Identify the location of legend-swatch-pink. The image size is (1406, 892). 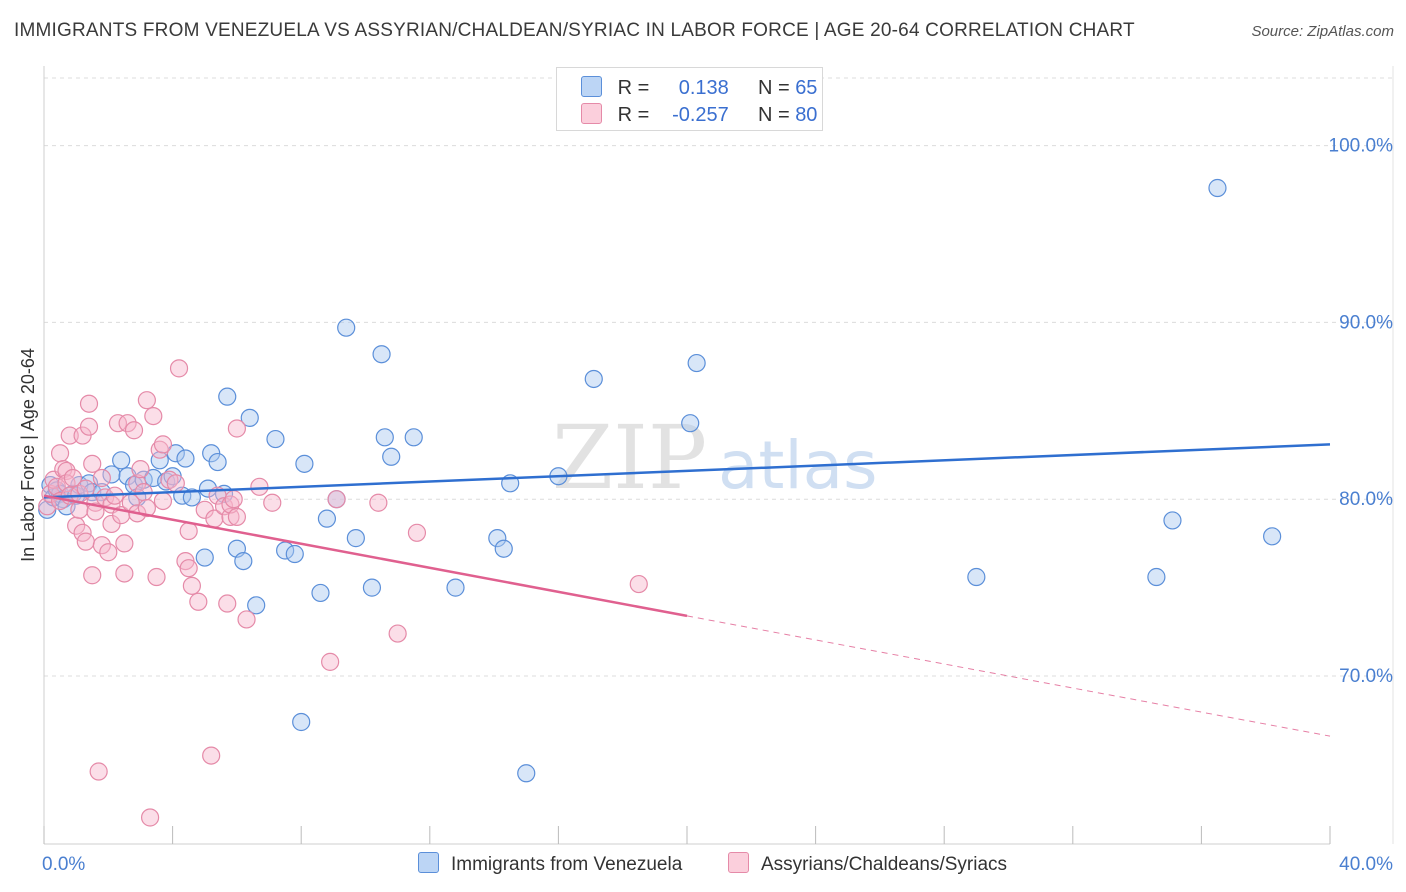
(591, 113).